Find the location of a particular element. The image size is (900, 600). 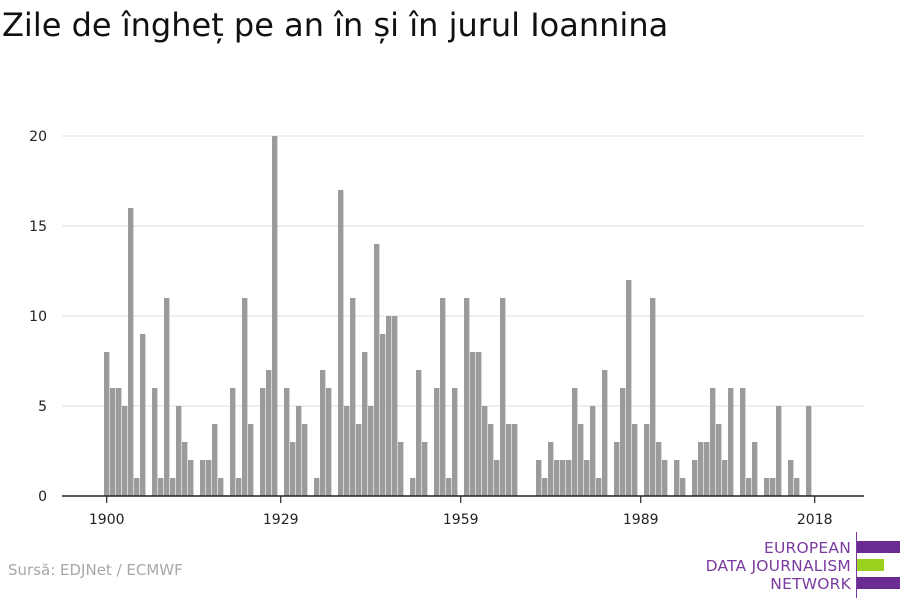

bar-1982 is located at coordinates (599, 487).